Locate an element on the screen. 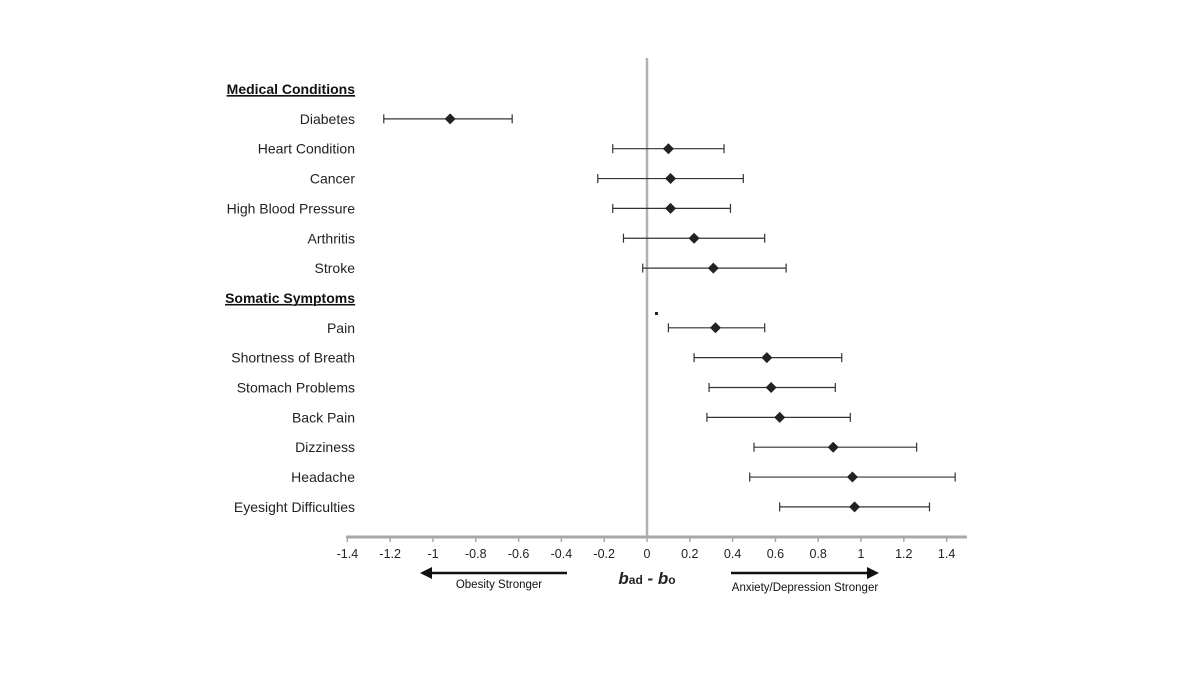 The height and width of the screenshot is (674, 1200). row-label: Cancer is located at coordinates (332, 179).